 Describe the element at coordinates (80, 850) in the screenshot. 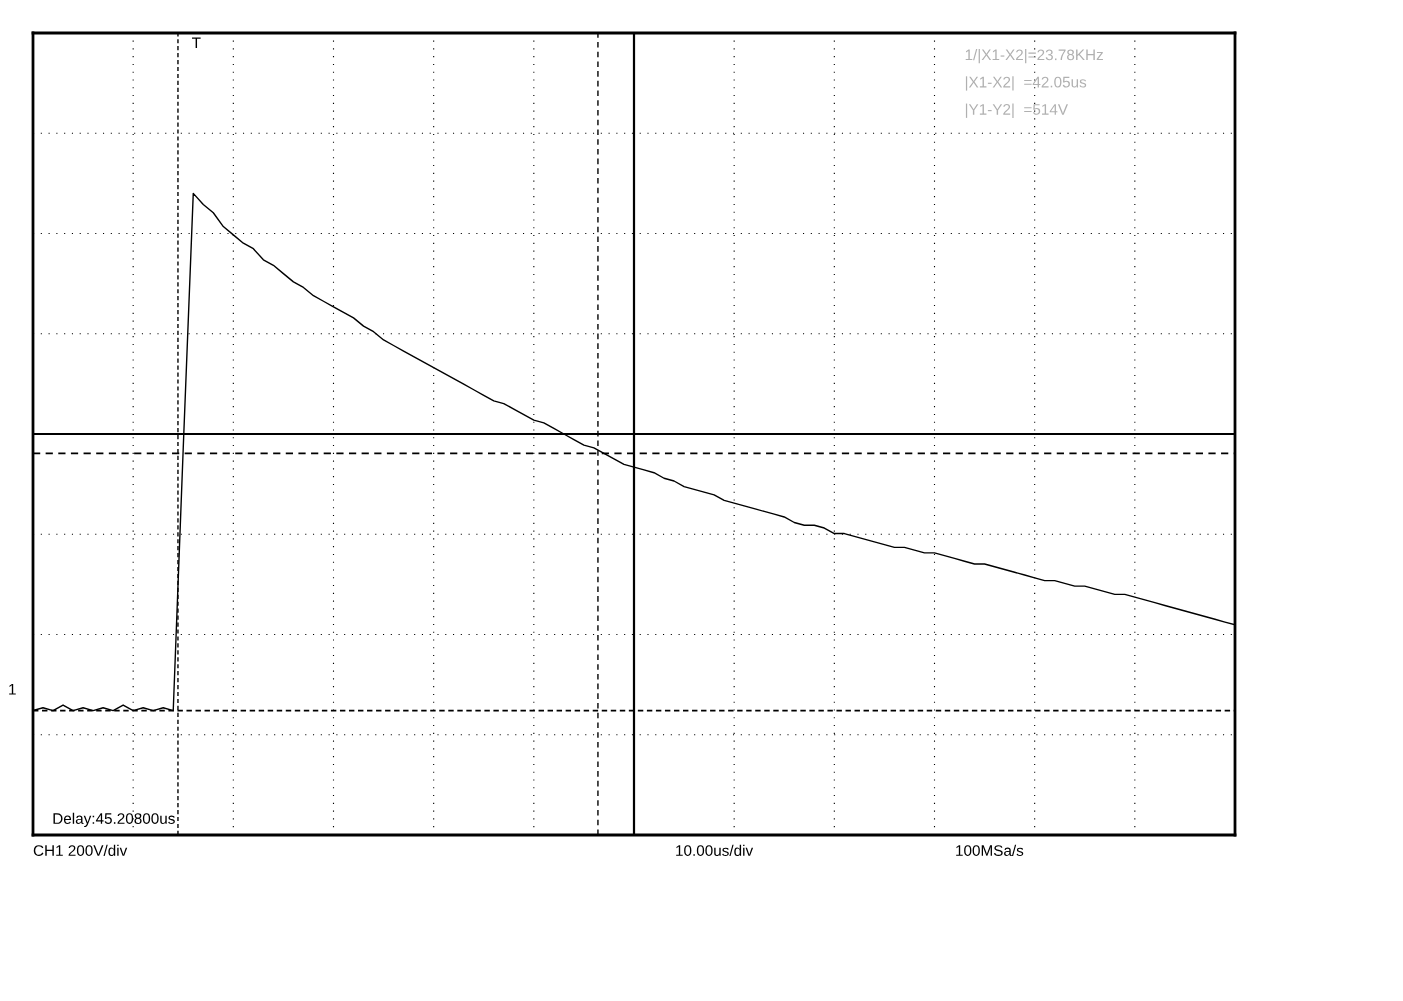

I see `text: CH1 200V/div` at that location.